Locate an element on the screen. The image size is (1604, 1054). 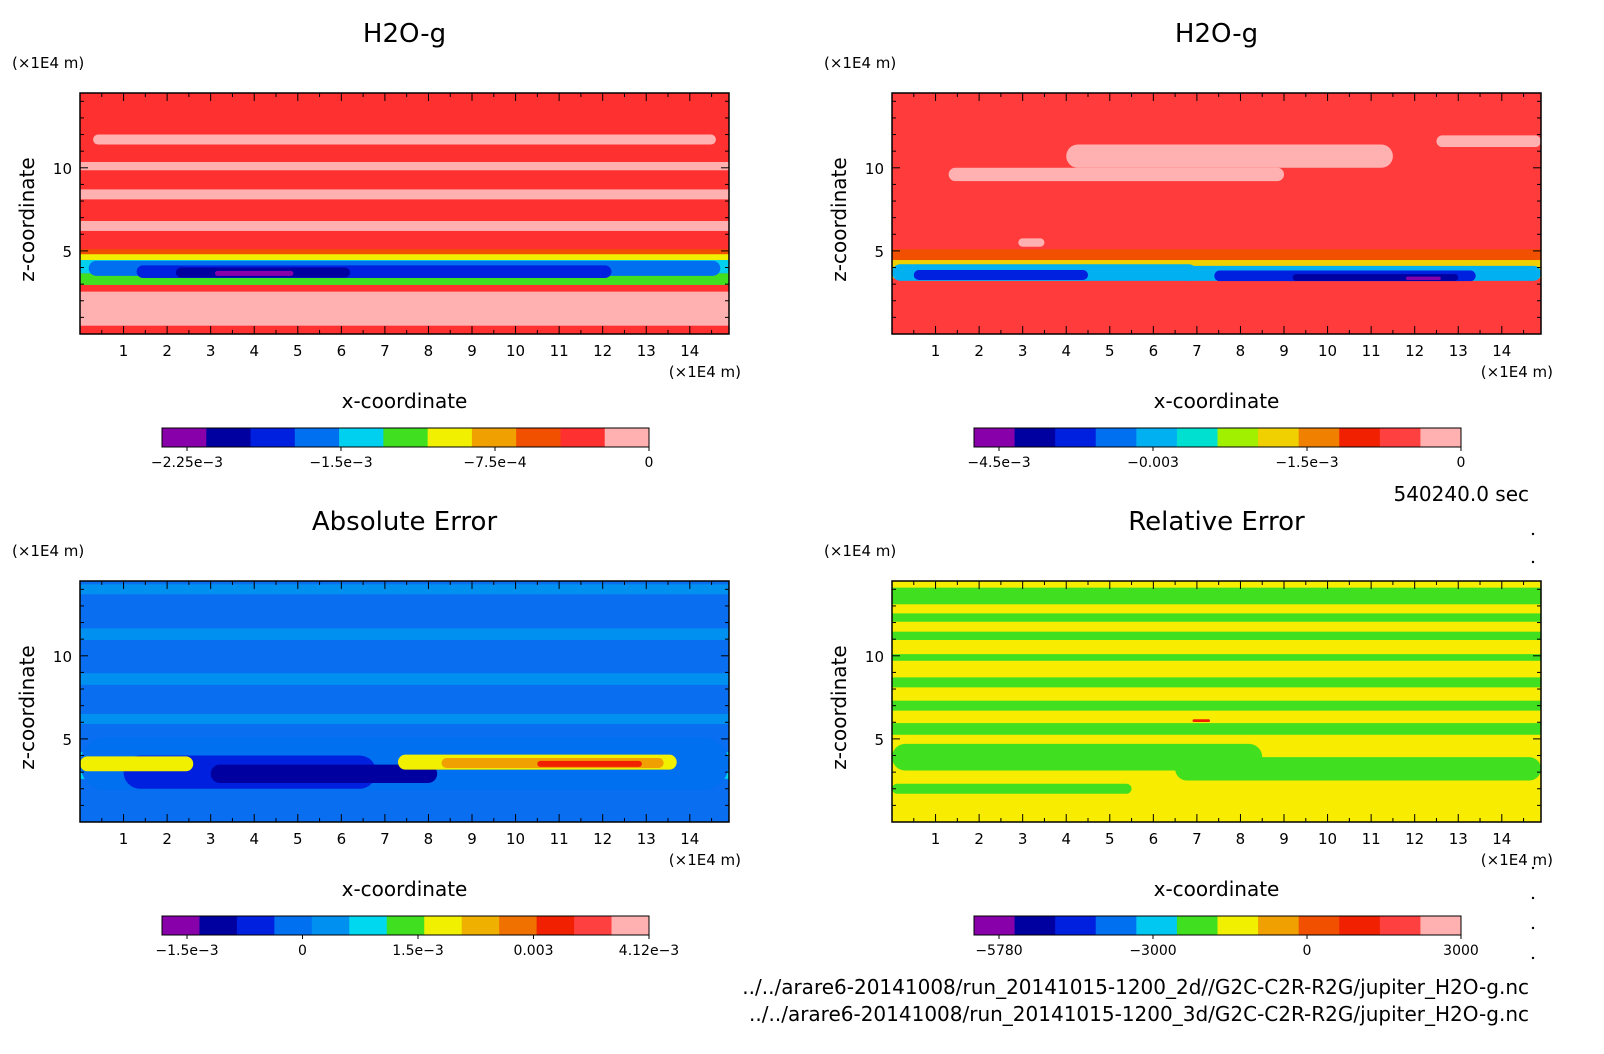
colorbar-tick-label: −1.5e−3 is located at coordinates (1306, 463).